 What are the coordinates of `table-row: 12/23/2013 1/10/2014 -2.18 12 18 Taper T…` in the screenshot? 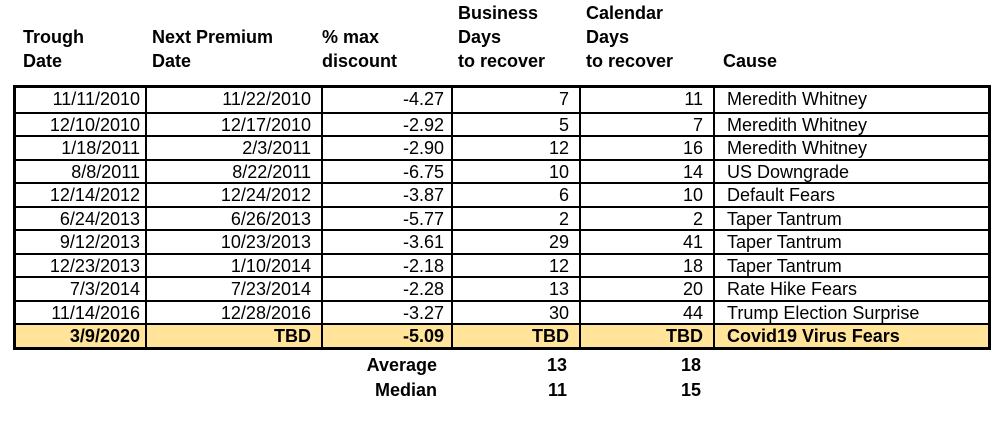 It's located at (502, 264).